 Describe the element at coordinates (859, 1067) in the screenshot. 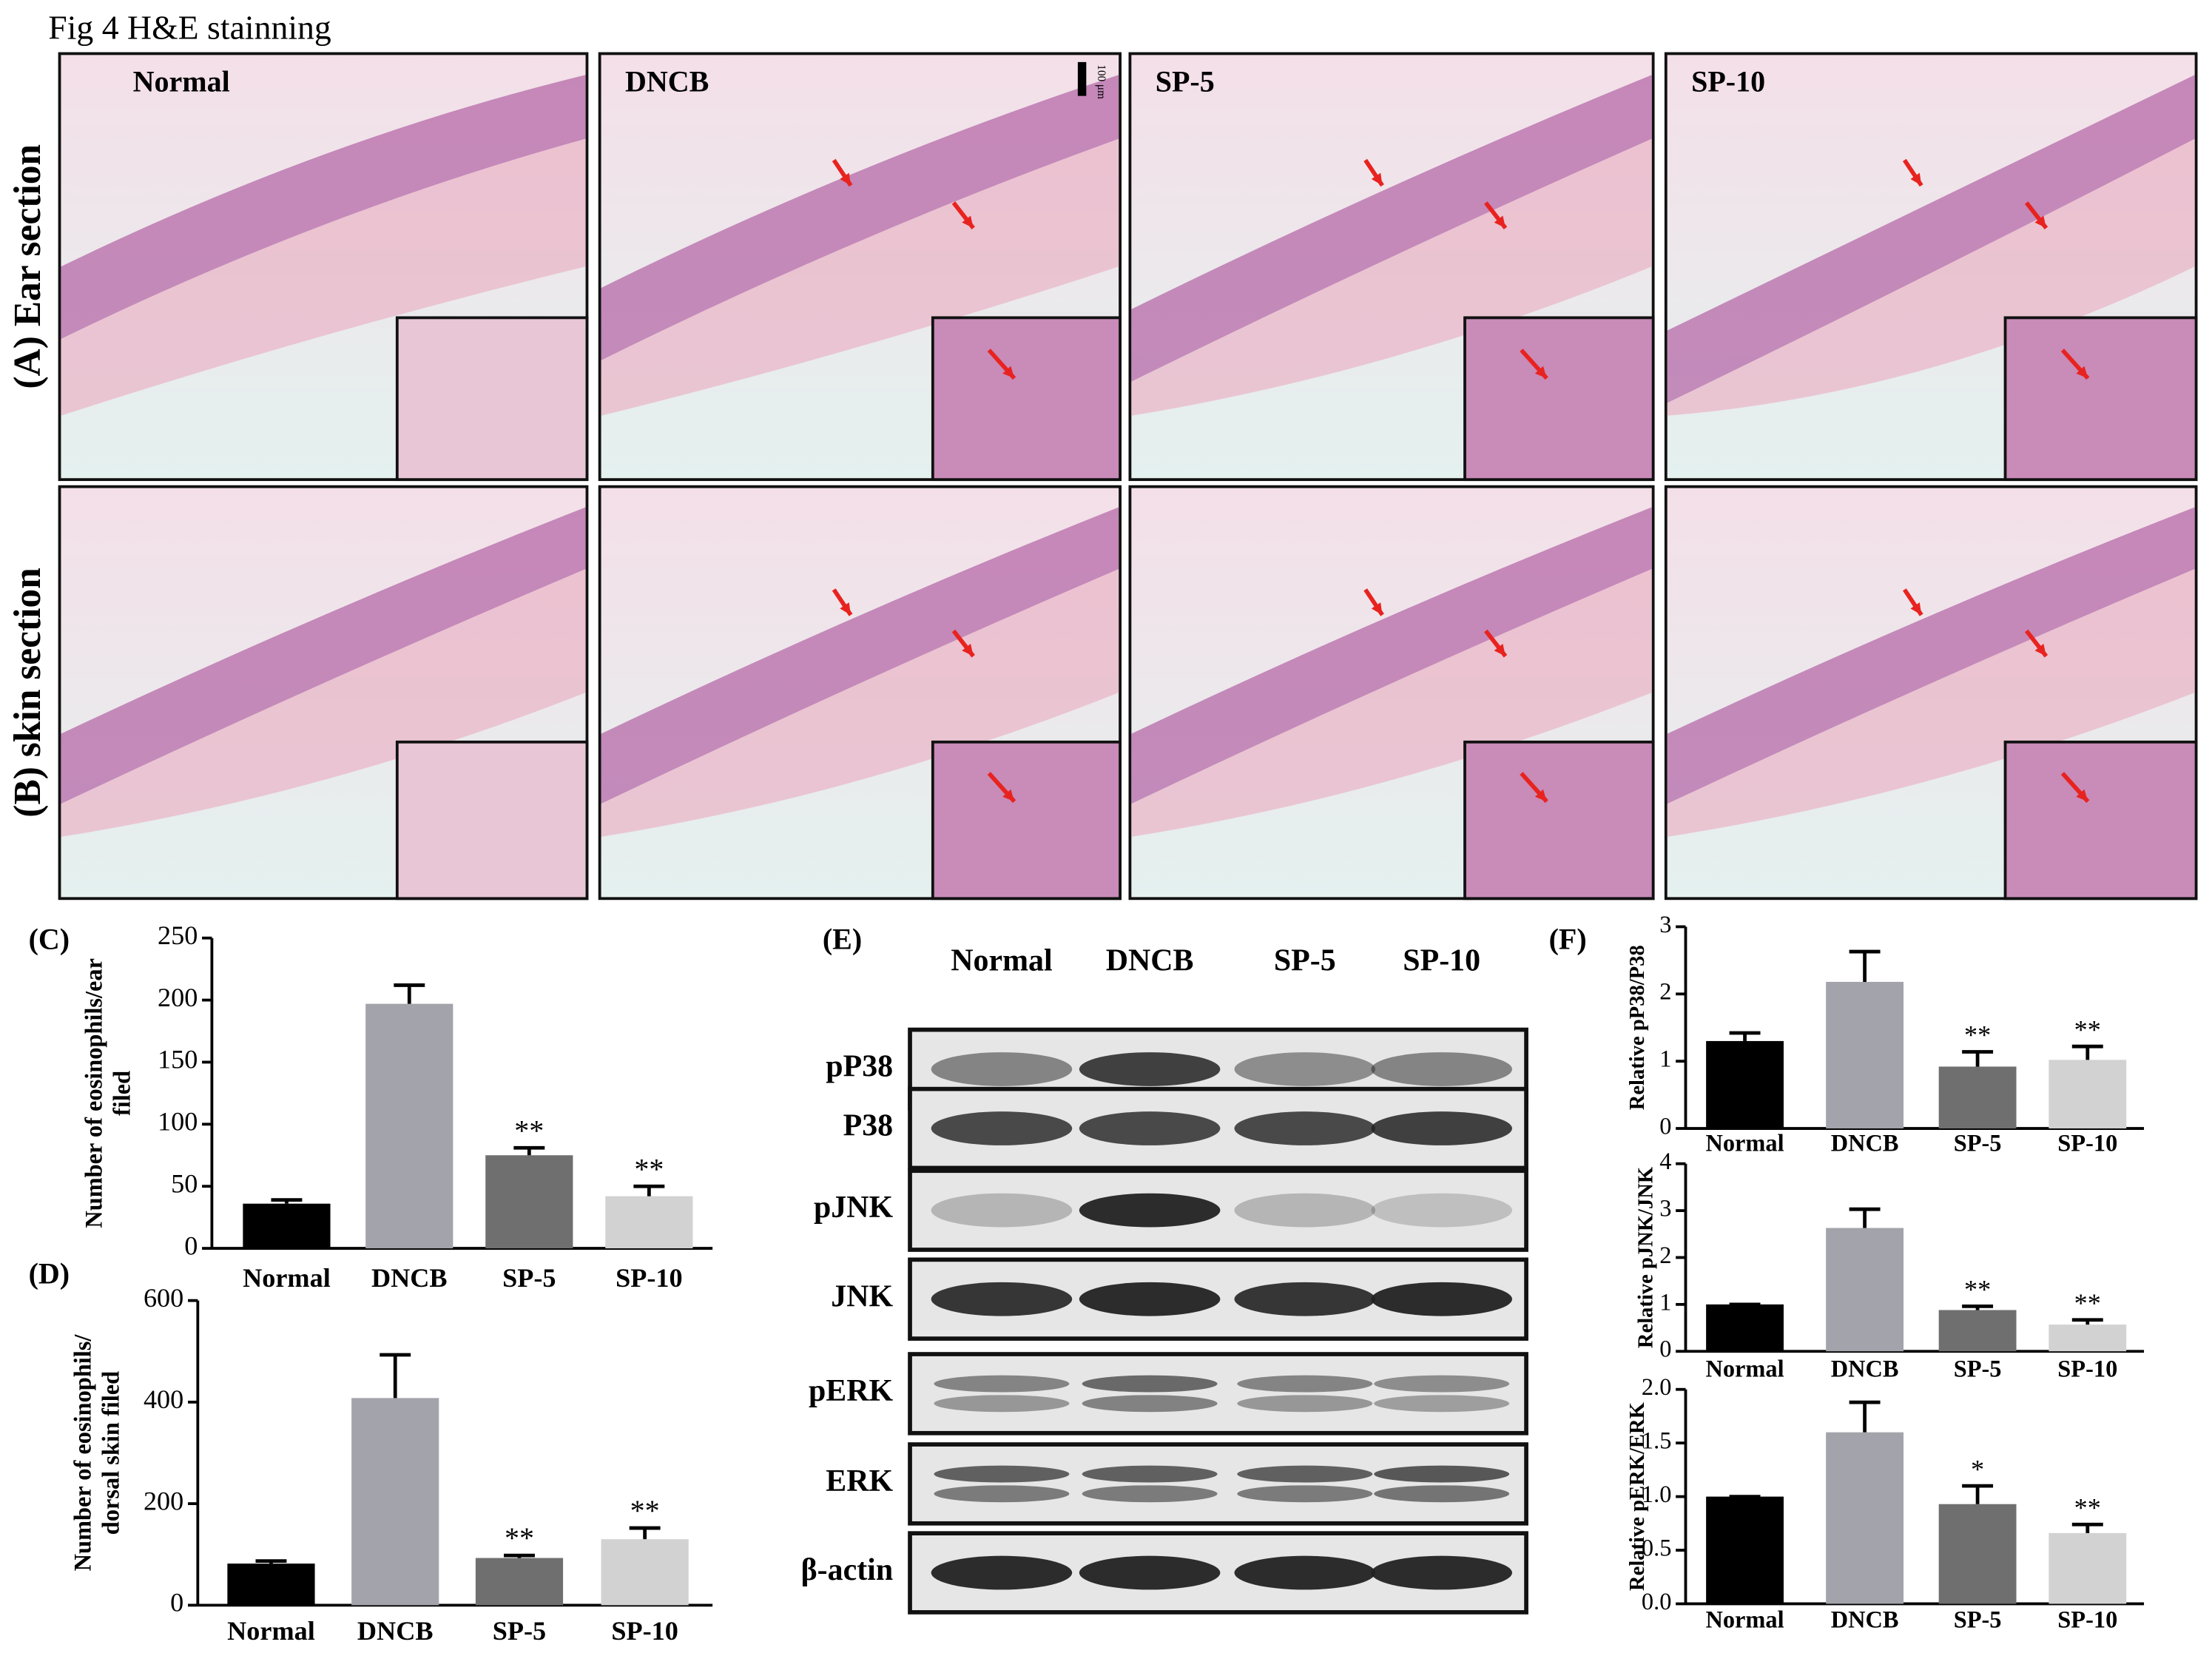

I see `protein-label: pP38` at that location.